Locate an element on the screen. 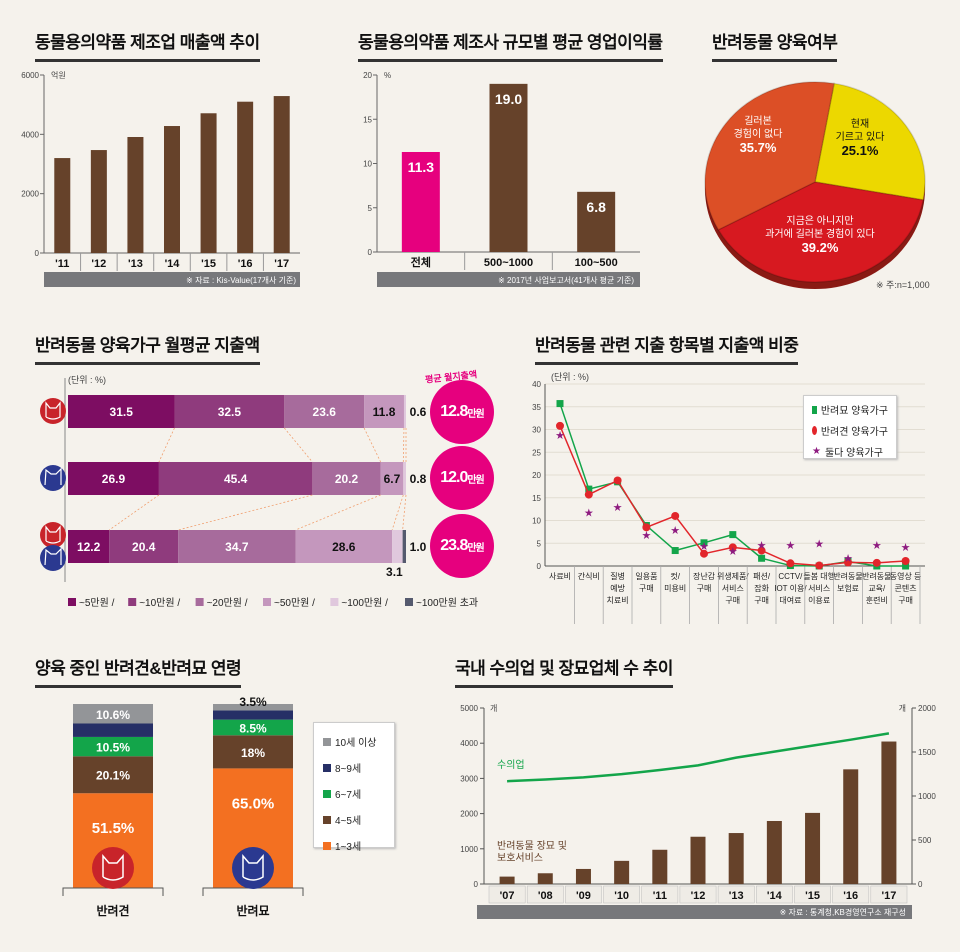  left-tick-label: 4000 is located at coordinates (469, 743).